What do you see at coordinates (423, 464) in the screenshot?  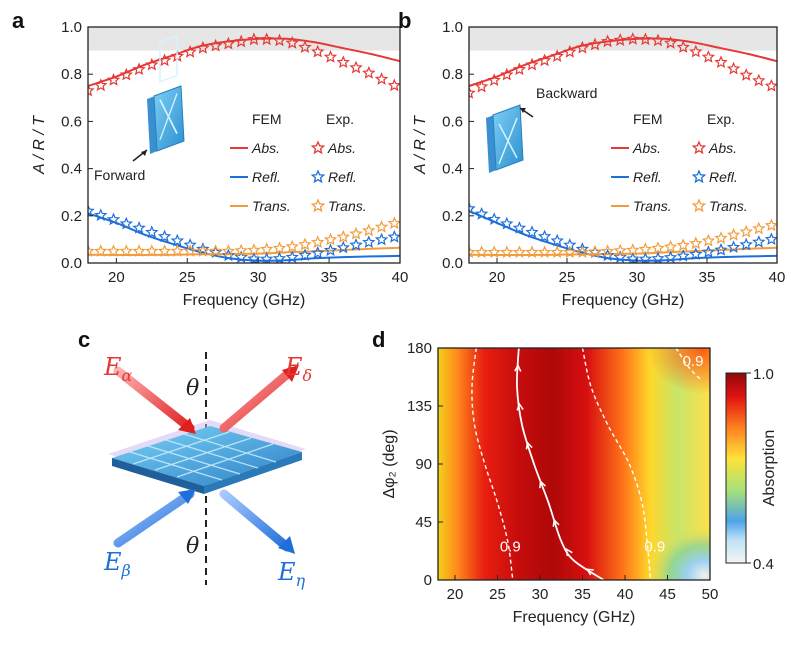 I see `y-tick-label: 90` at bounding box center [423, 464].